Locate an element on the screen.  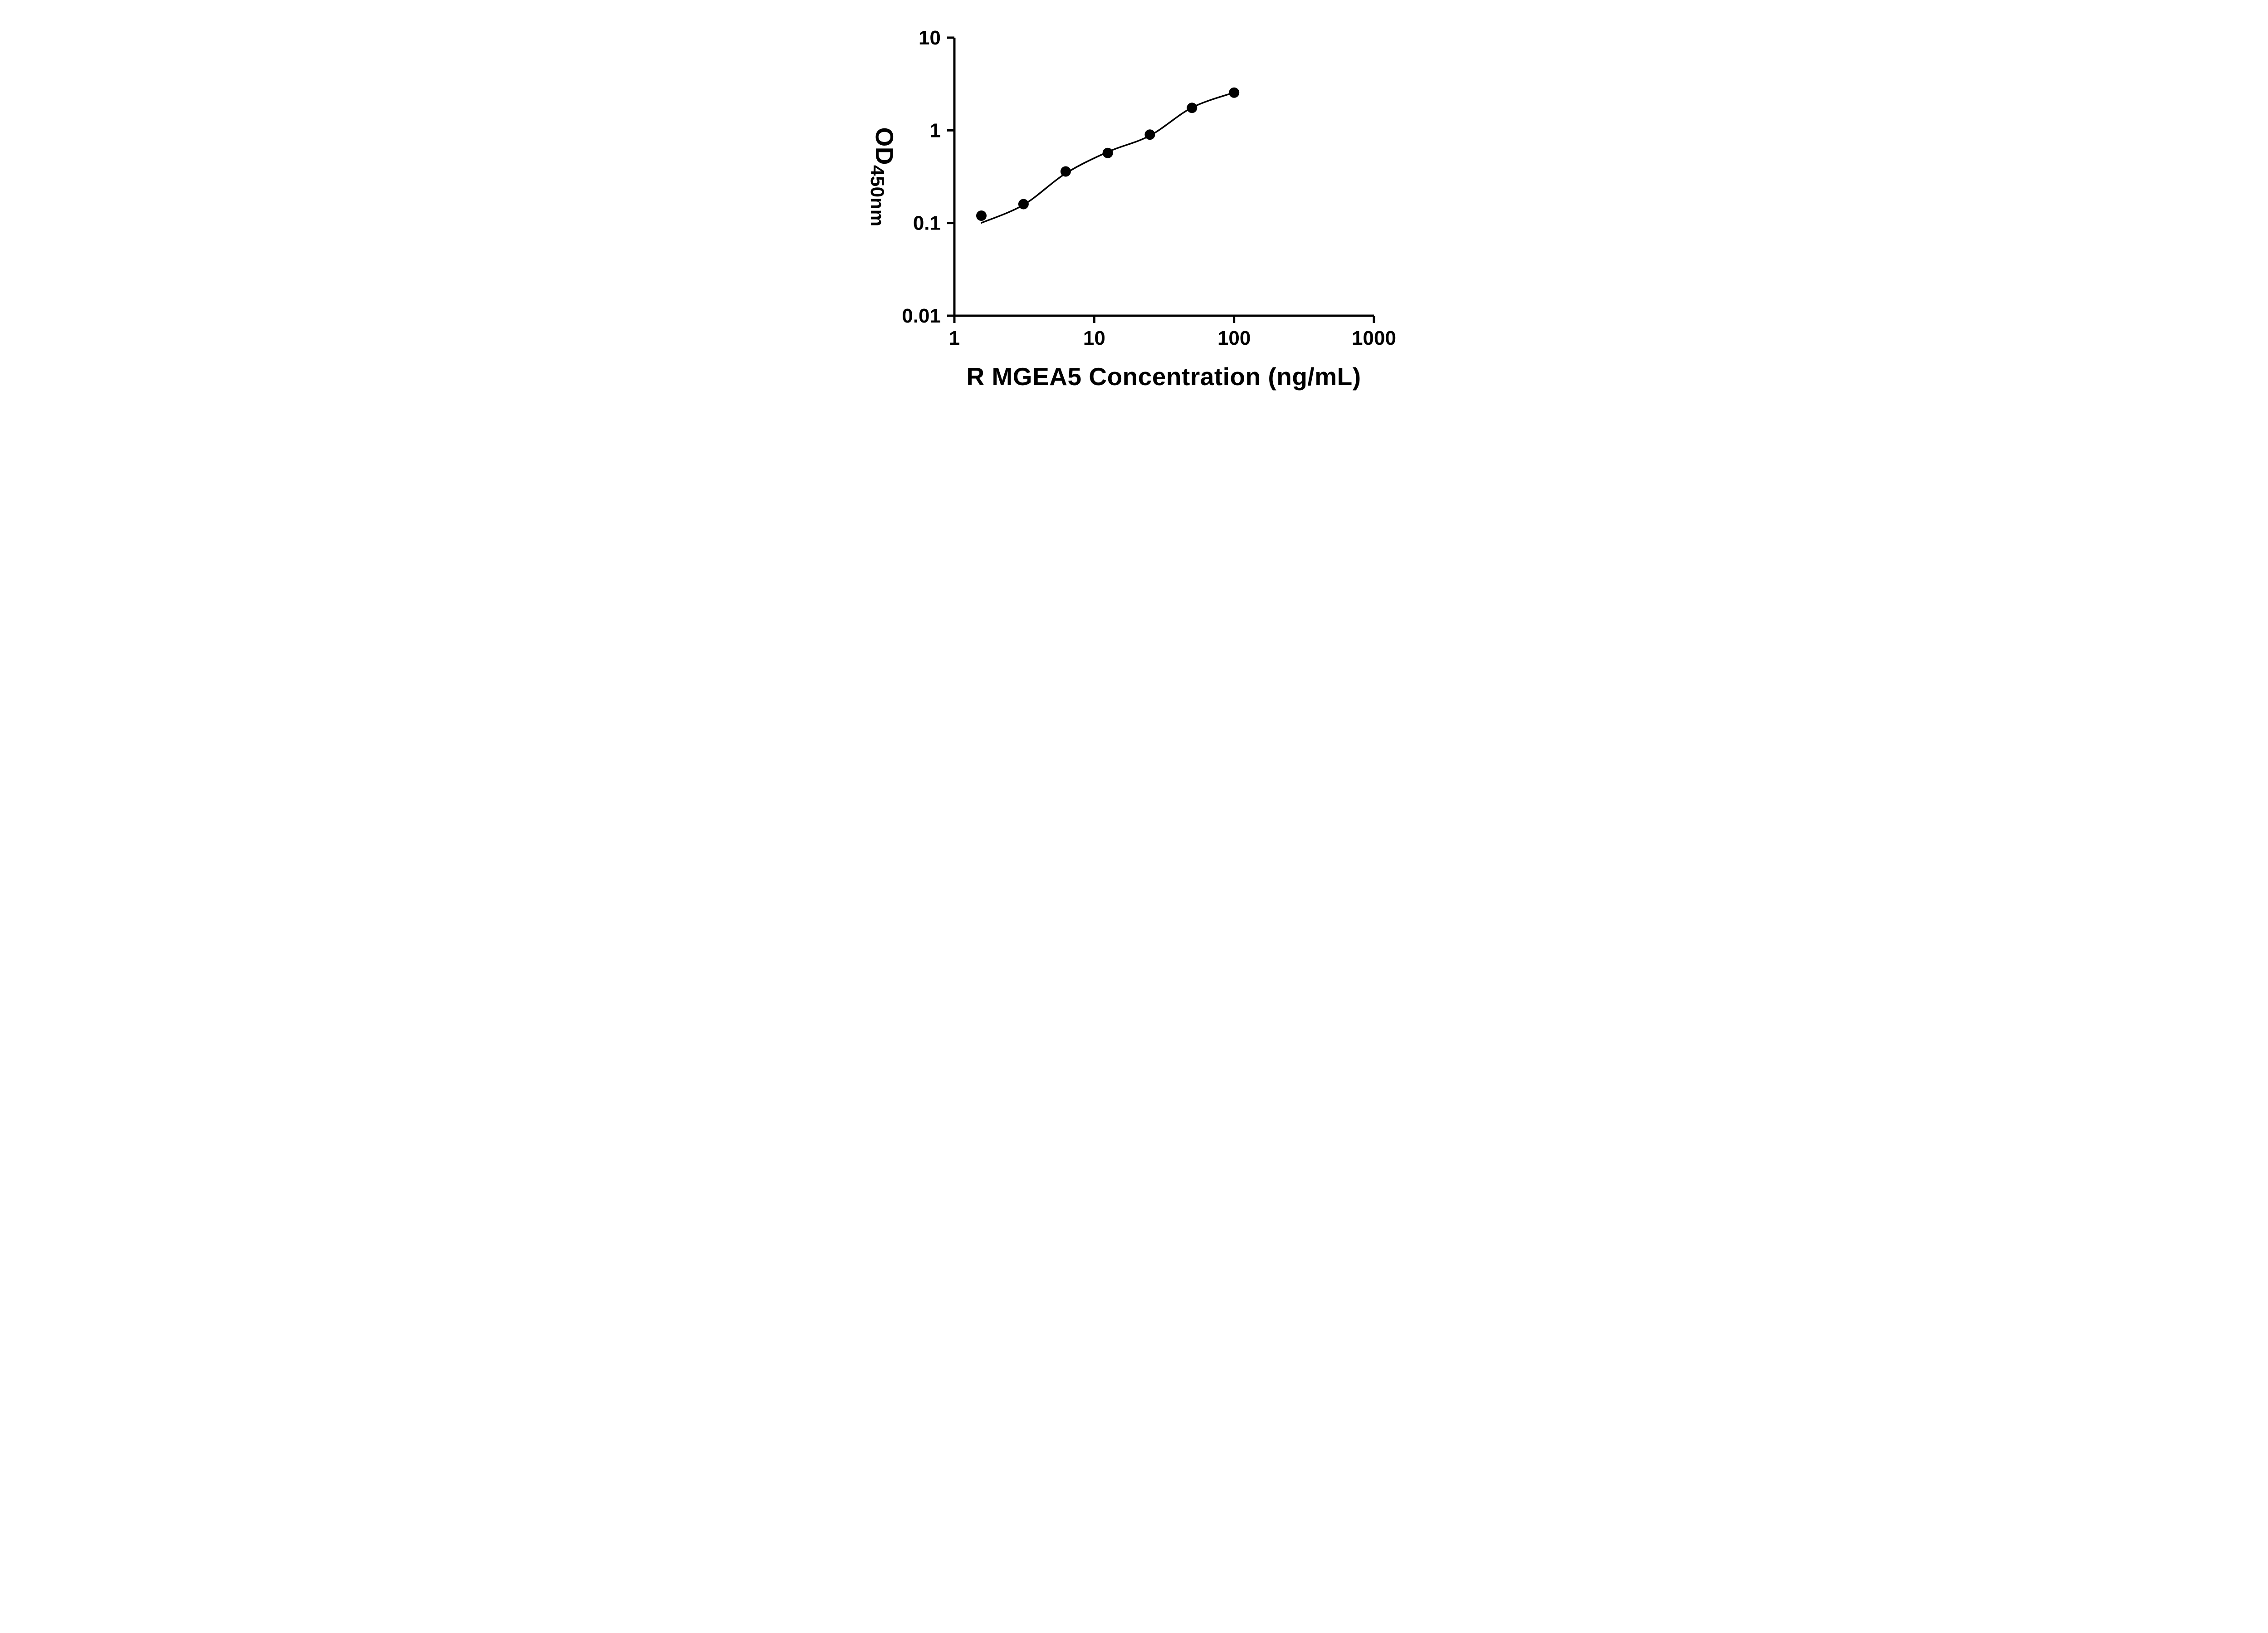
x-axis-tick-label: 1 is located at coordinates (953, 338).